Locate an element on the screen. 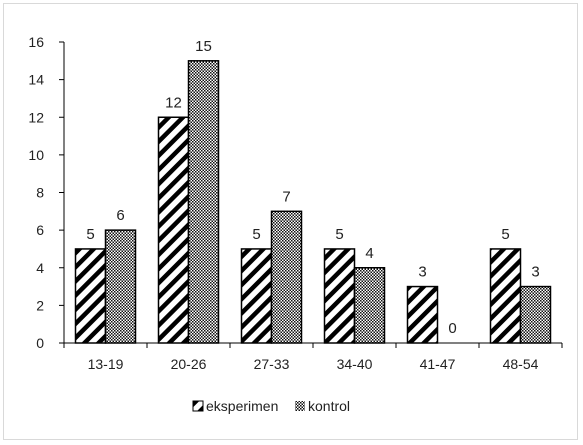  y-tick-label: 10 is located at coordinates (36, 155).